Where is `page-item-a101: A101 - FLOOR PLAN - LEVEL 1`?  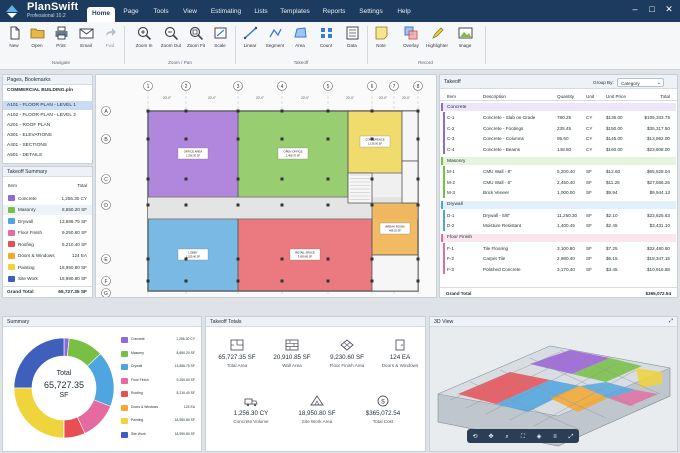
page-item-a101: A101 - FLOOR PLAN - LEVEL 1 is located at coordinates (47, 105).